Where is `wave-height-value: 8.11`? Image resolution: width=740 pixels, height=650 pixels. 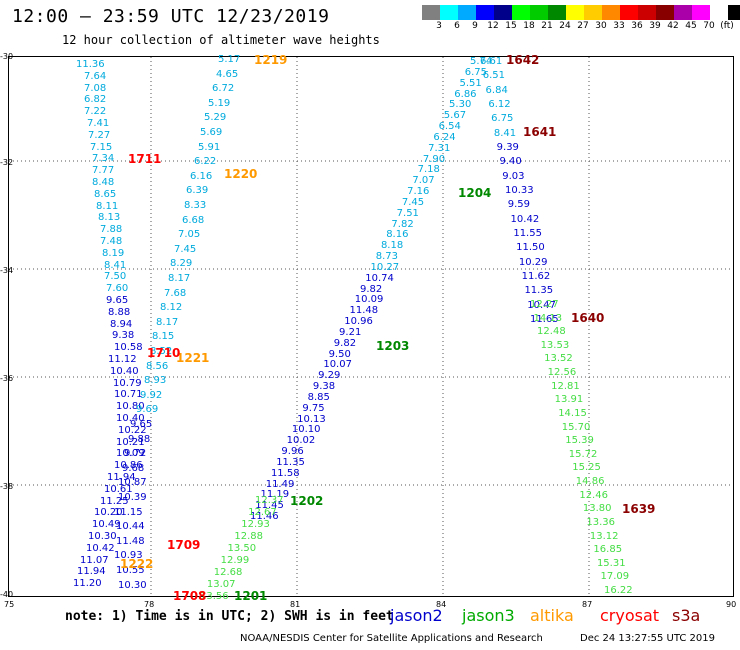
wave-height-value: 8.11 is located at coordinates (107, 206).